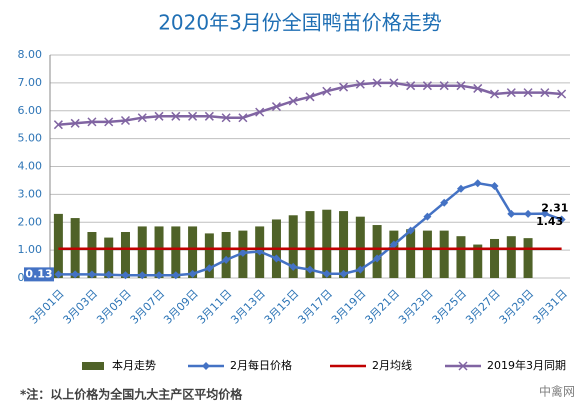 This screenshot has height=414, width=587. Describe the element at coordinates (30, 54) in the screenshot. I see `y-tick-label: 8.00` at that location.